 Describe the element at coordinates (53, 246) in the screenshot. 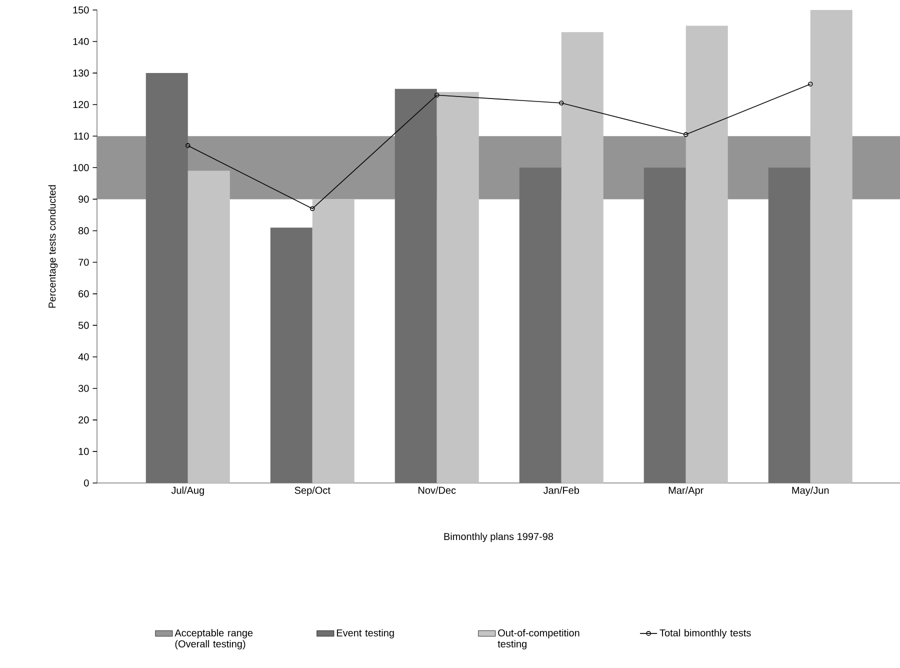

I see `y-axis-title: Percentage tests conducted` at that location.